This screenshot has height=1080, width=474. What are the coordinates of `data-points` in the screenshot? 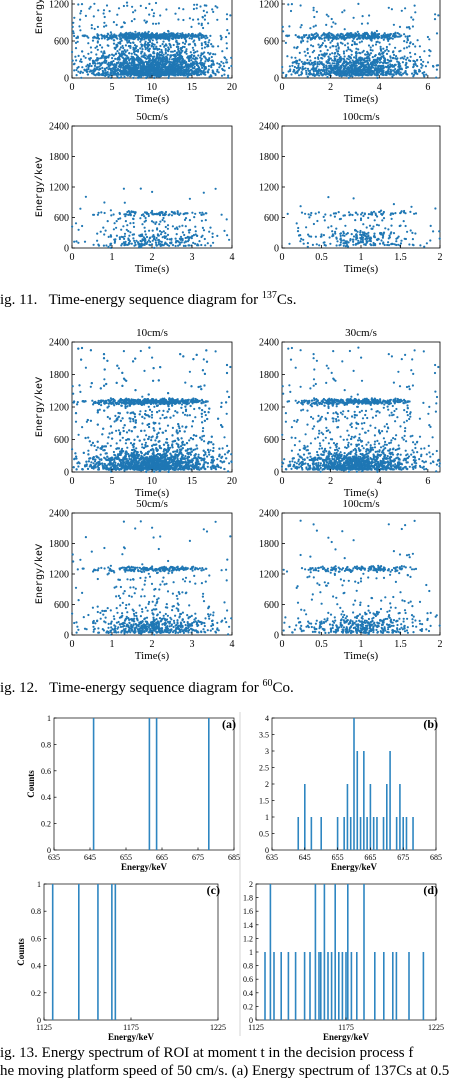 It's located at (152, 40).